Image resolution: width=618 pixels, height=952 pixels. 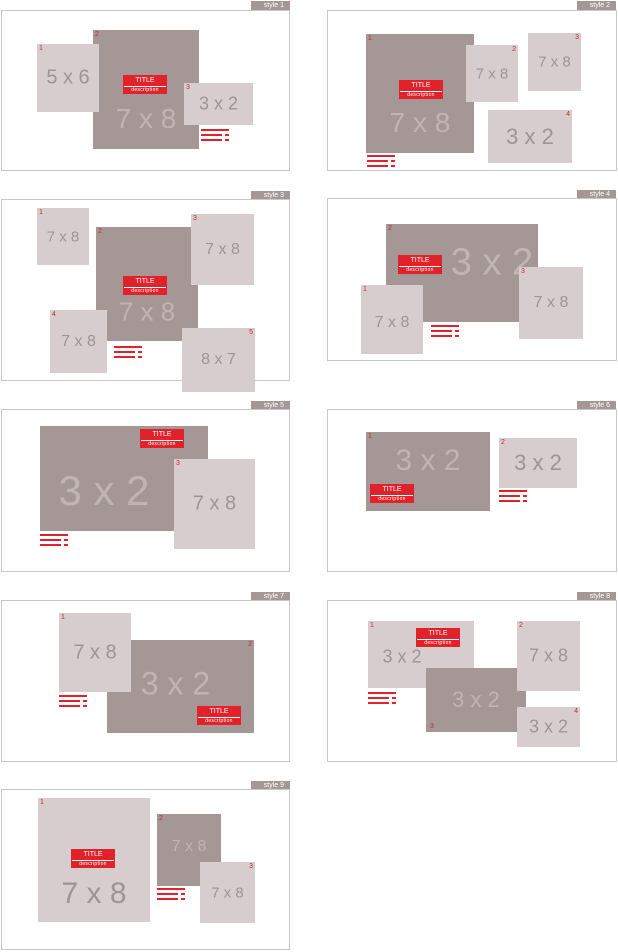 What do you see at coordinates (251, 332) in the screenshot?
I see `box-number: 5` at bounding box center [251, 332].